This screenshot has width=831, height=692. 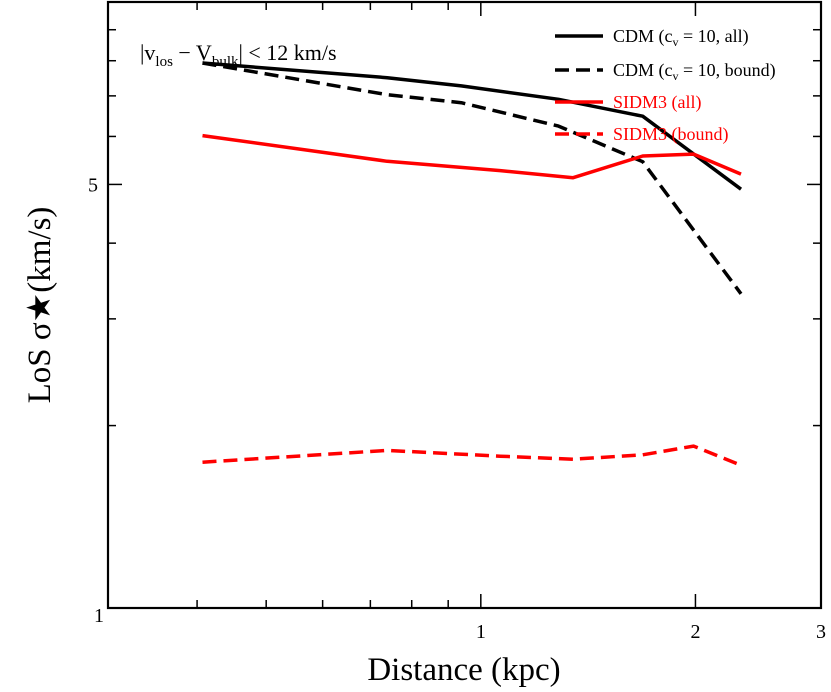 What do you see at coordinates (472, 156) in the screenshot?
I see `series-line-sidm3-all` at bounding box center [472, 156].